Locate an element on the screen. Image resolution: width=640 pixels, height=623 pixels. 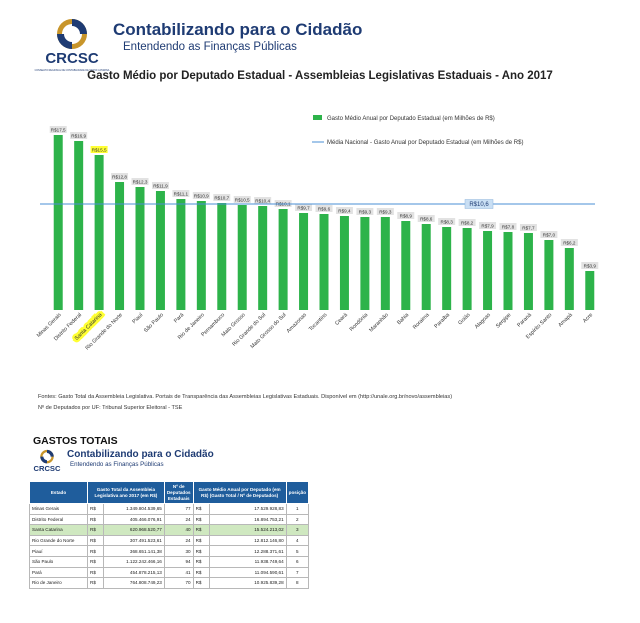
data-label-13: R$9,7 is located at coordinates (303, 207).